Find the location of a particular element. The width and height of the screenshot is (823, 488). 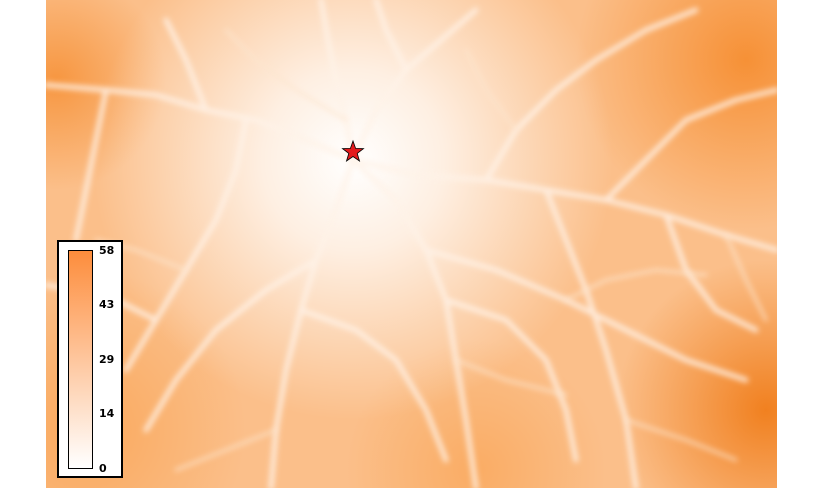

legend-tick-4: 14 is located at coordinates (107, 413).